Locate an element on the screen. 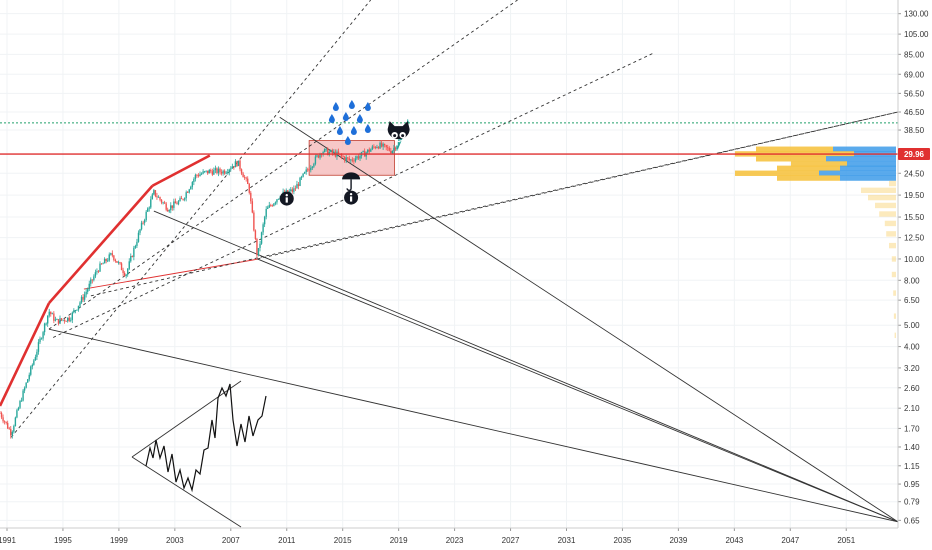 This screenshot has height=550, width=932. y-tick-label: 0.95 is located at coordinates (912, 484).